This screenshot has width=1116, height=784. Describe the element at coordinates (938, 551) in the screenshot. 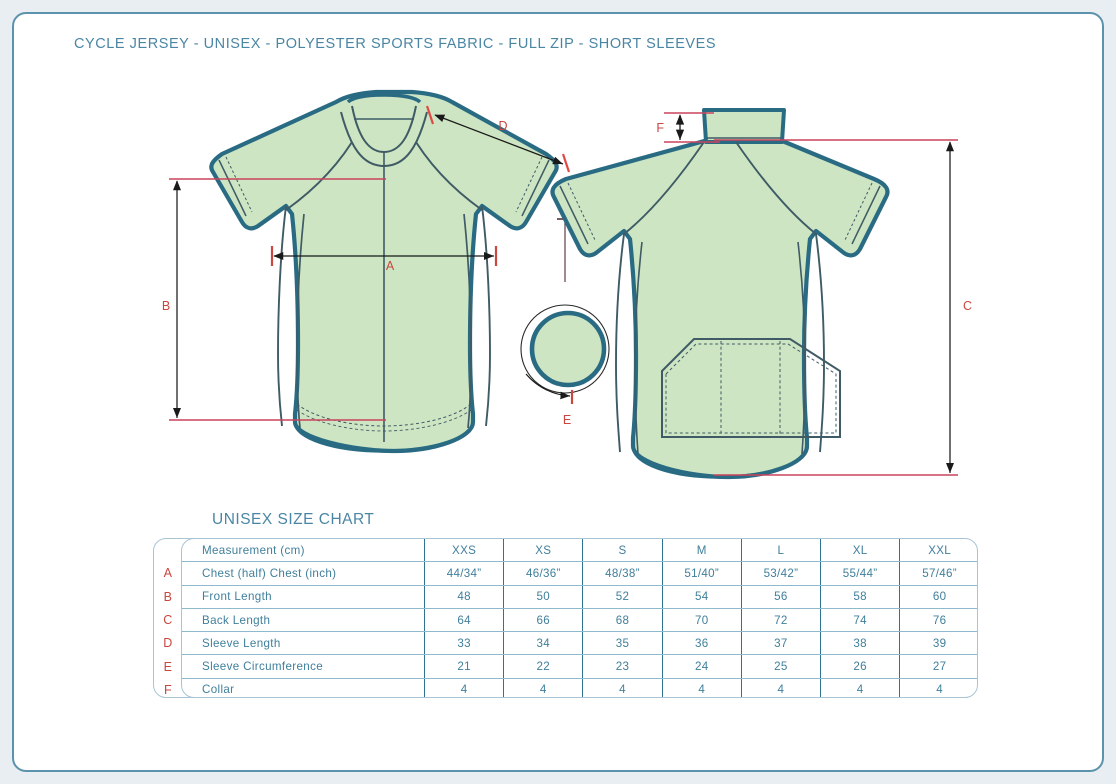

I see `column-header-size: XXL` at that location.